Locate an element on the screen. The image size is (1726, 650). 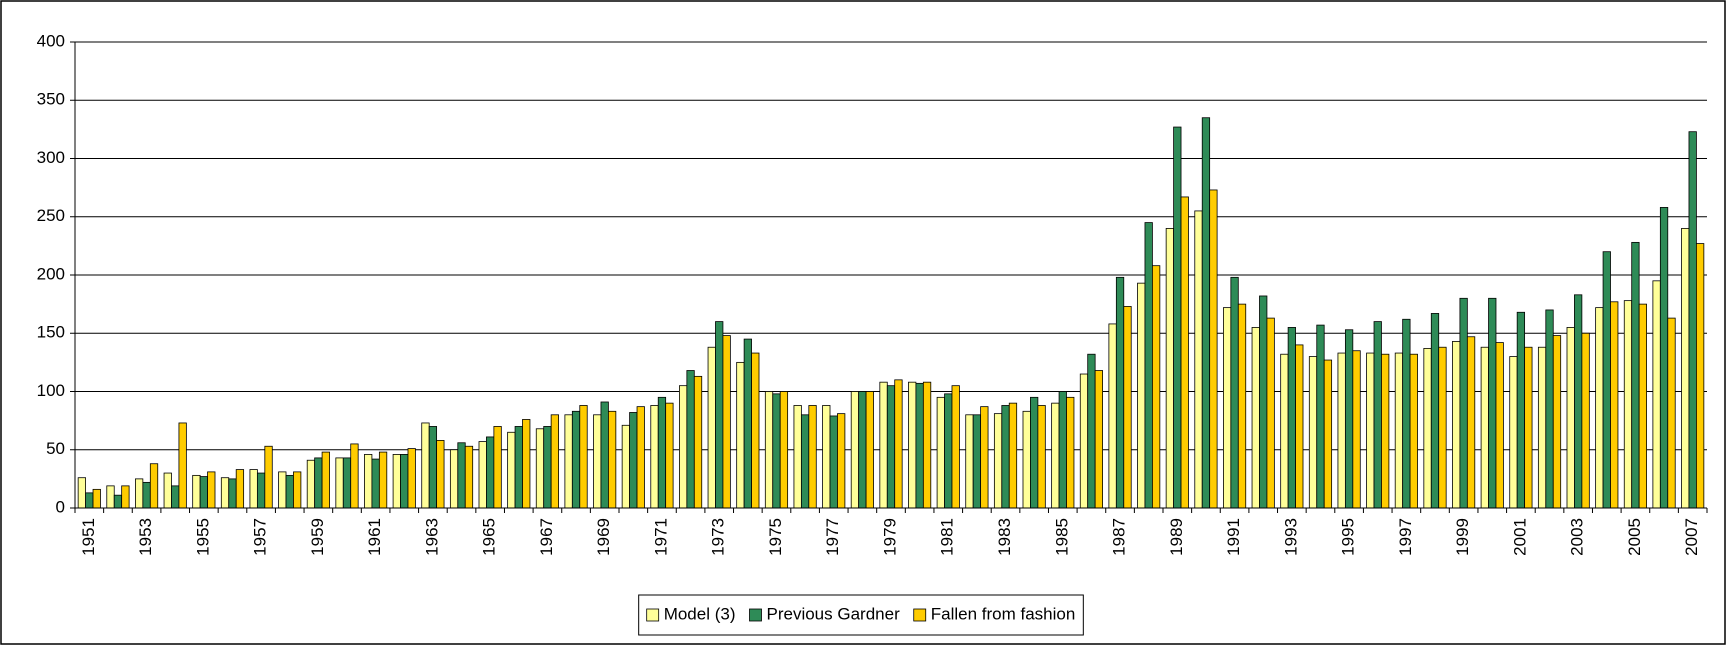
x-tick-label: 1959 is located at coordinates (317, 537).